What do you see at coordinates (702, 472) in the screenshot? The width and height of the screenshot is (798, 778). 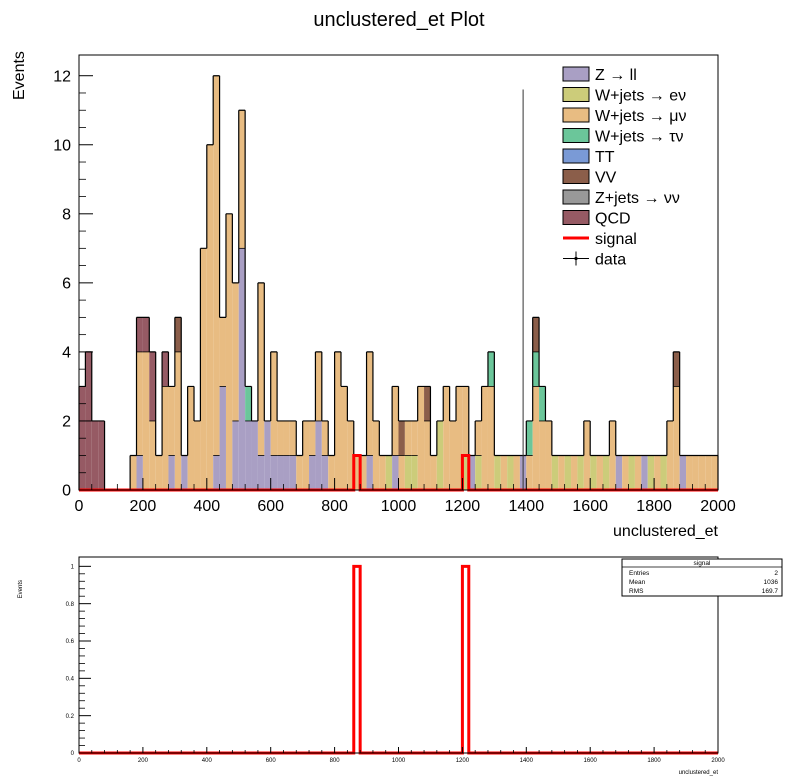 I see `stack-bar-wmunu-1940` at bounding box center [702, 472].